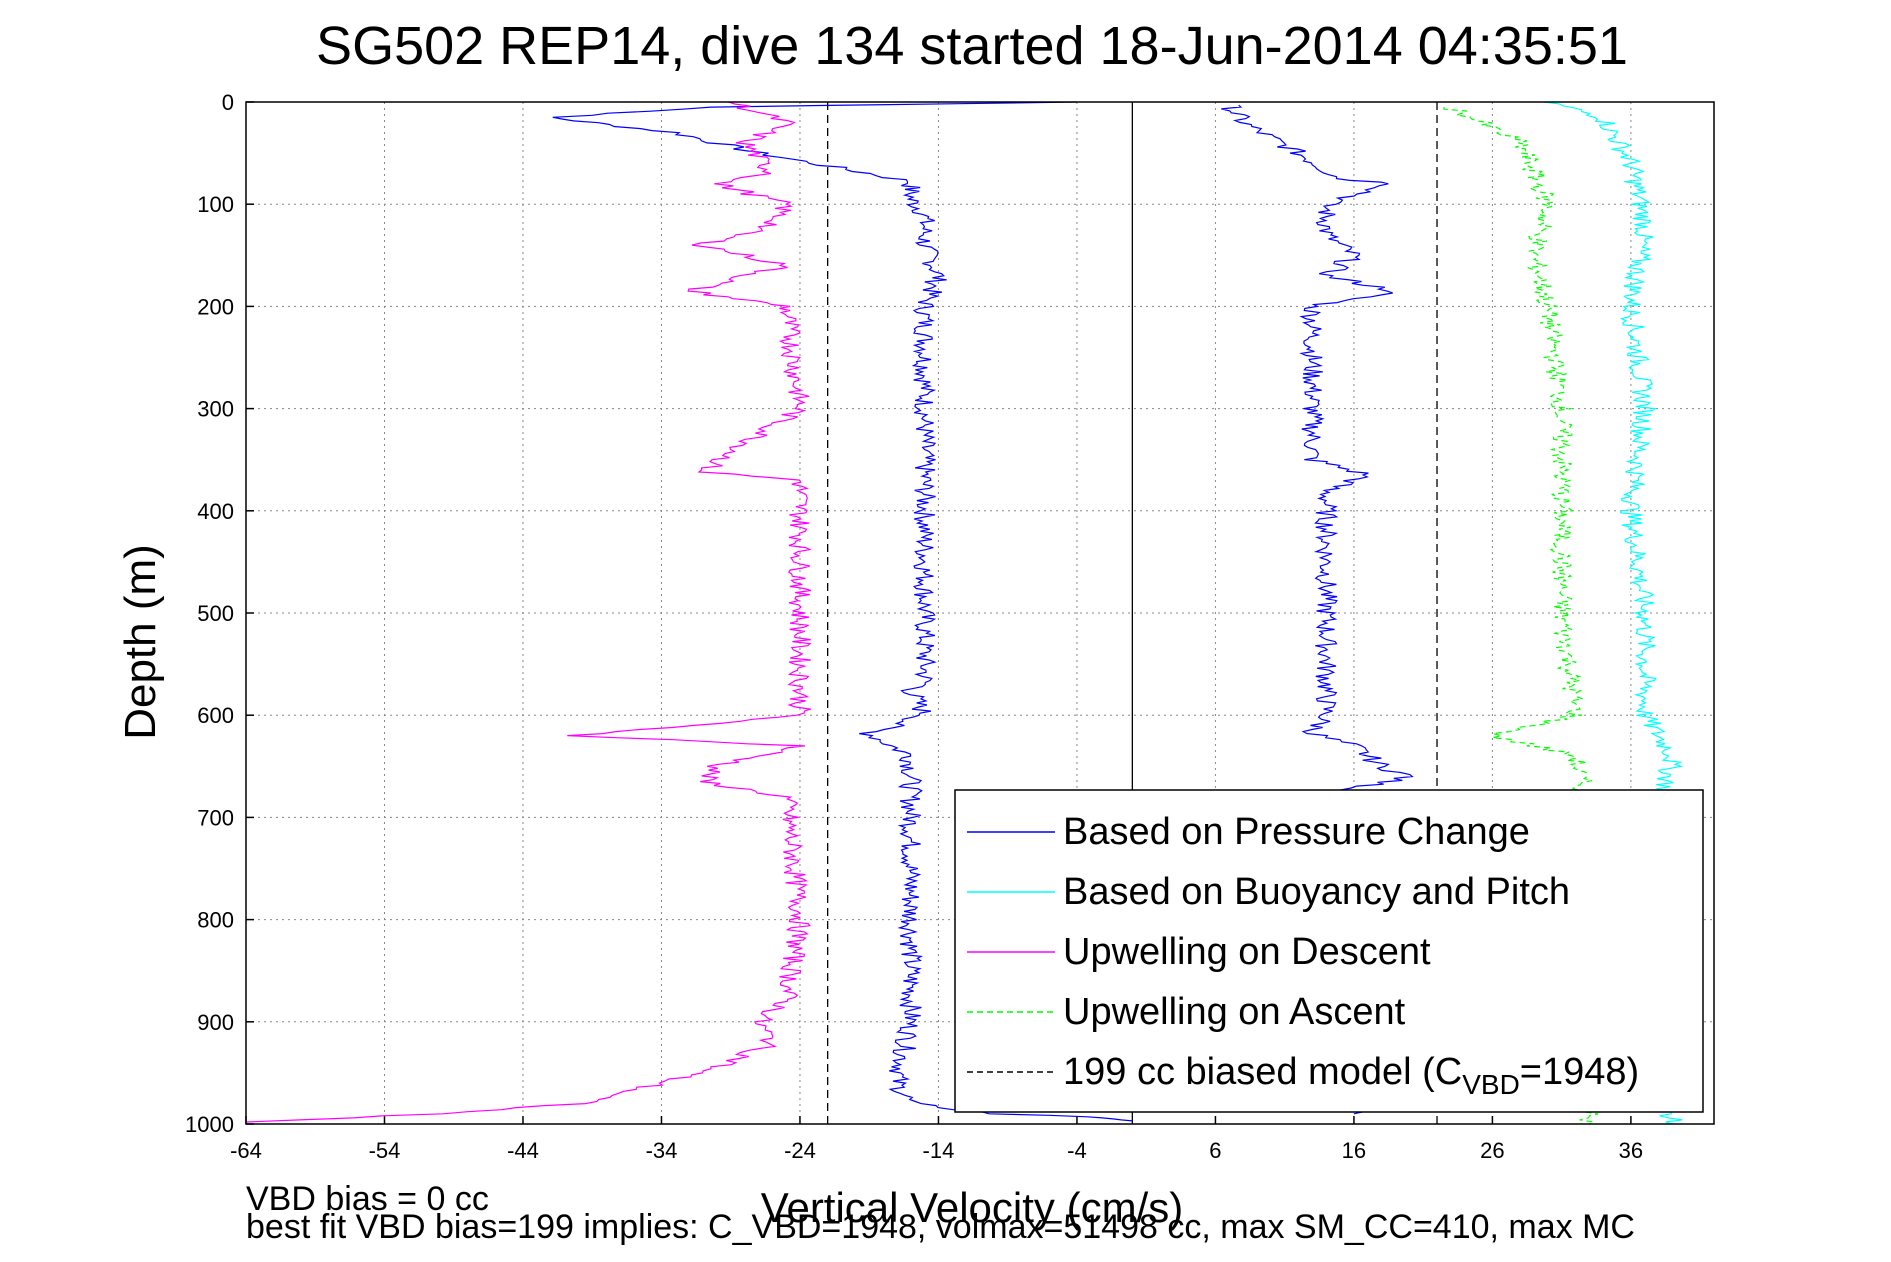 This screenshot has height=1262, width=1891. I want to click on x-tick-label: 26, so click(1492, 1150).